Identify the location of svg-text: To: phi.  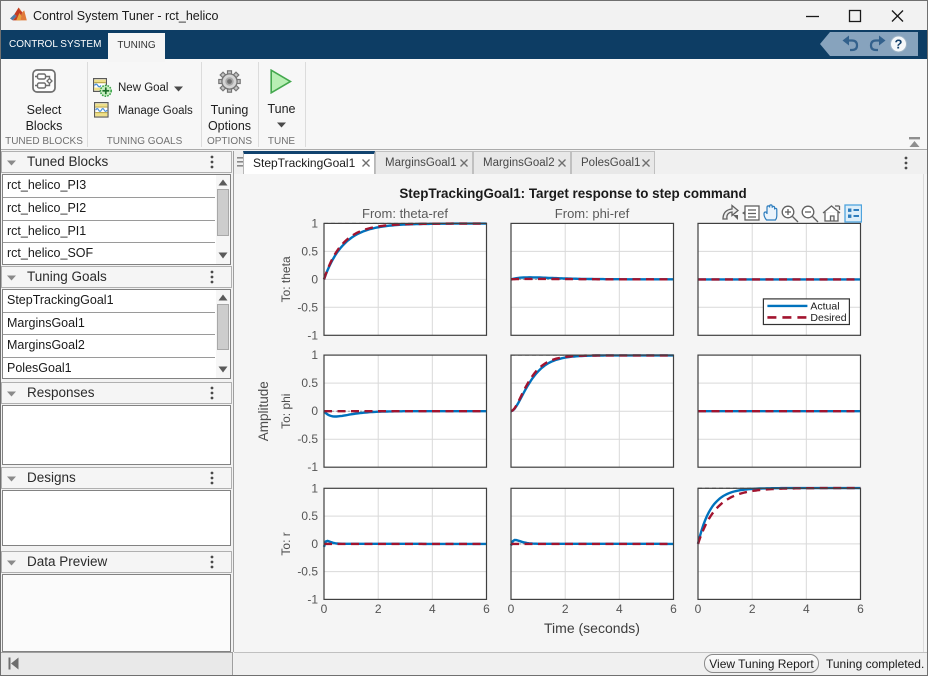
(286, 411).